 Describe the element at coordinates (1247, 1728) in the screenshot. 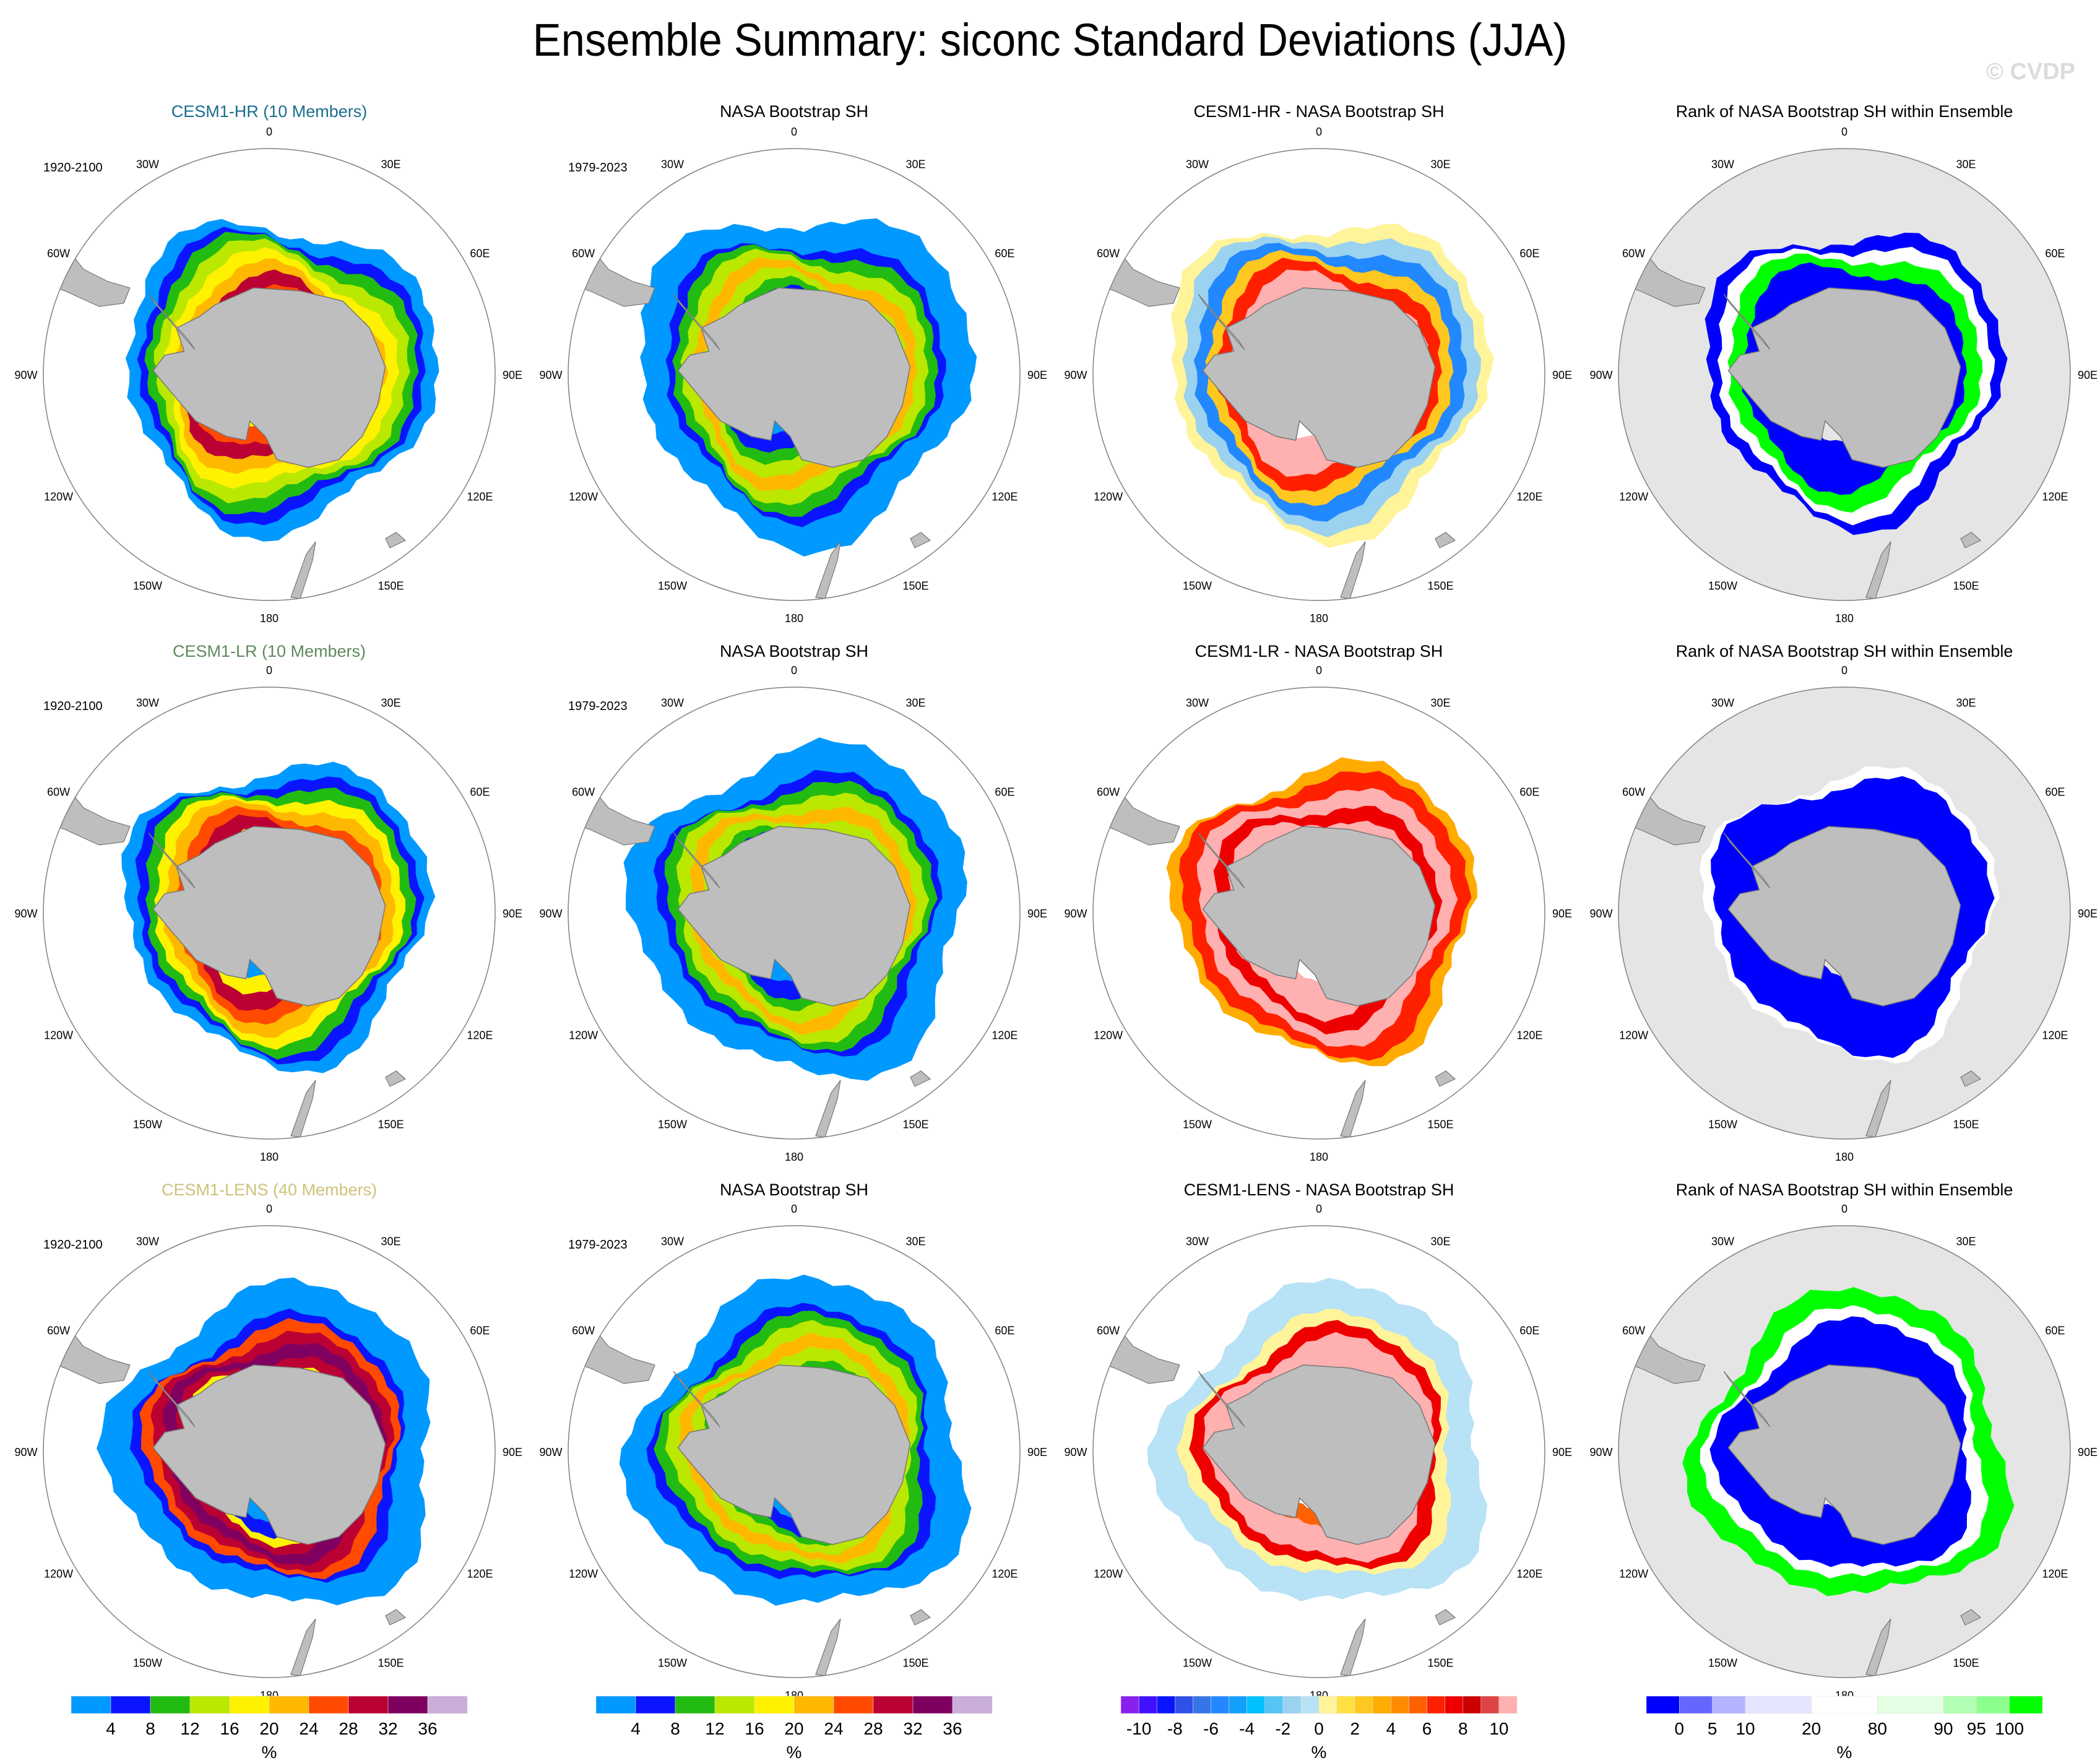

I see `colorbar-tick-label: -4` at that location.